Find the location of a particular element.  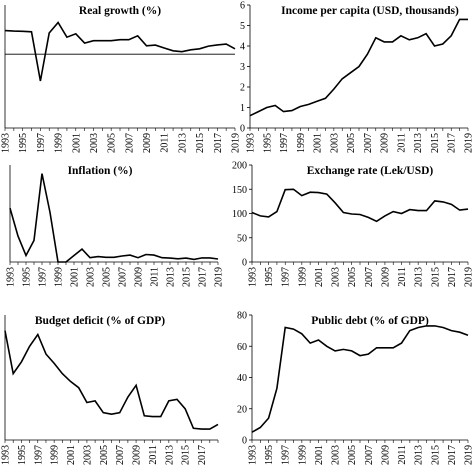

chart-title: Public debt (% of GDP) is located at coordinates (370, 321).